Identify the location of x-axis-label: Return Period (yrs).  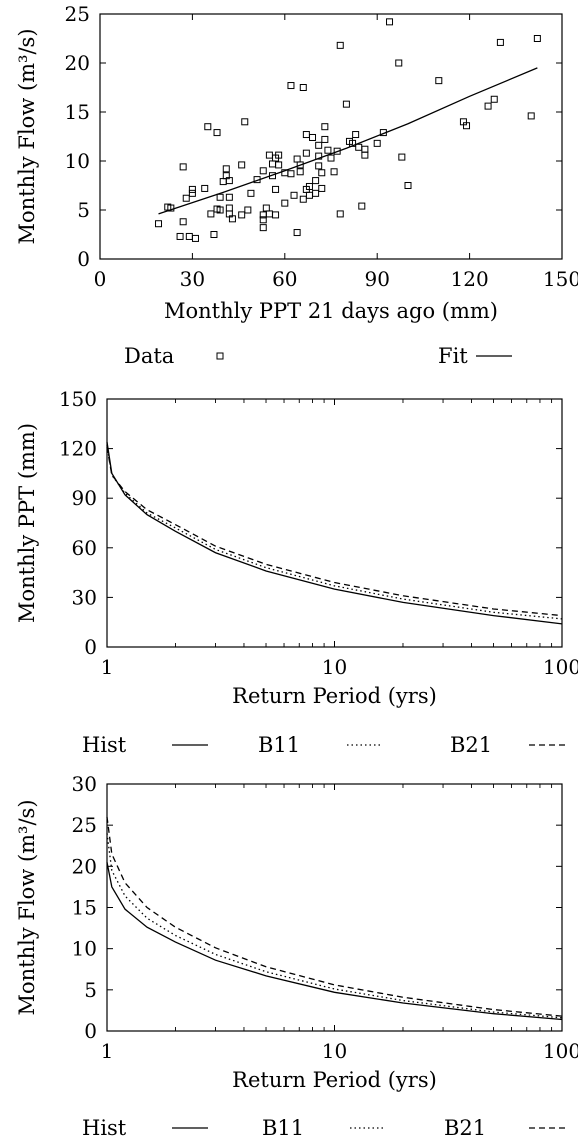
(334, 1080).